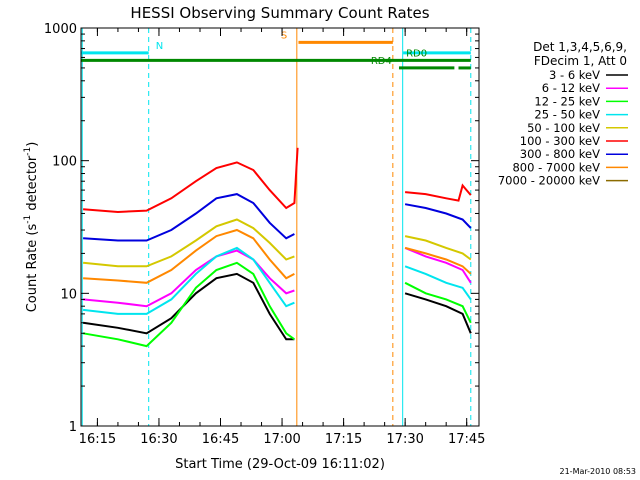  Describe the element at coordinates (416, 53) in the screenshot. I see `flag-rd0-label: RD0` at that location.